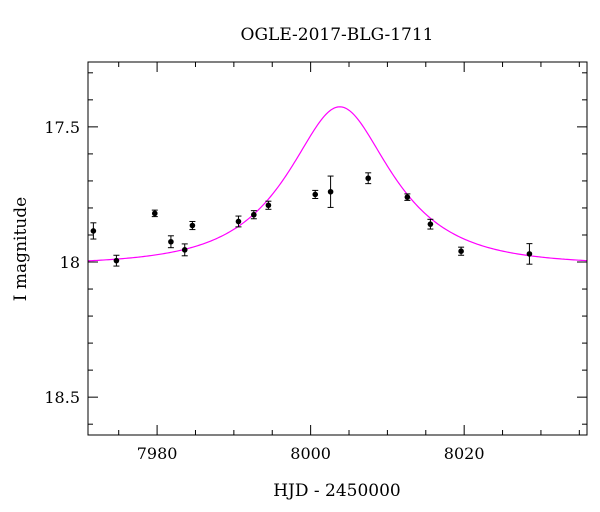 Image resolution: width=600 pixels, height=512 pixels. What do you see at coordinates (464, 453) in the screenshot?
I see `x-tick-label: 8020` at bounding box center [464, 453].